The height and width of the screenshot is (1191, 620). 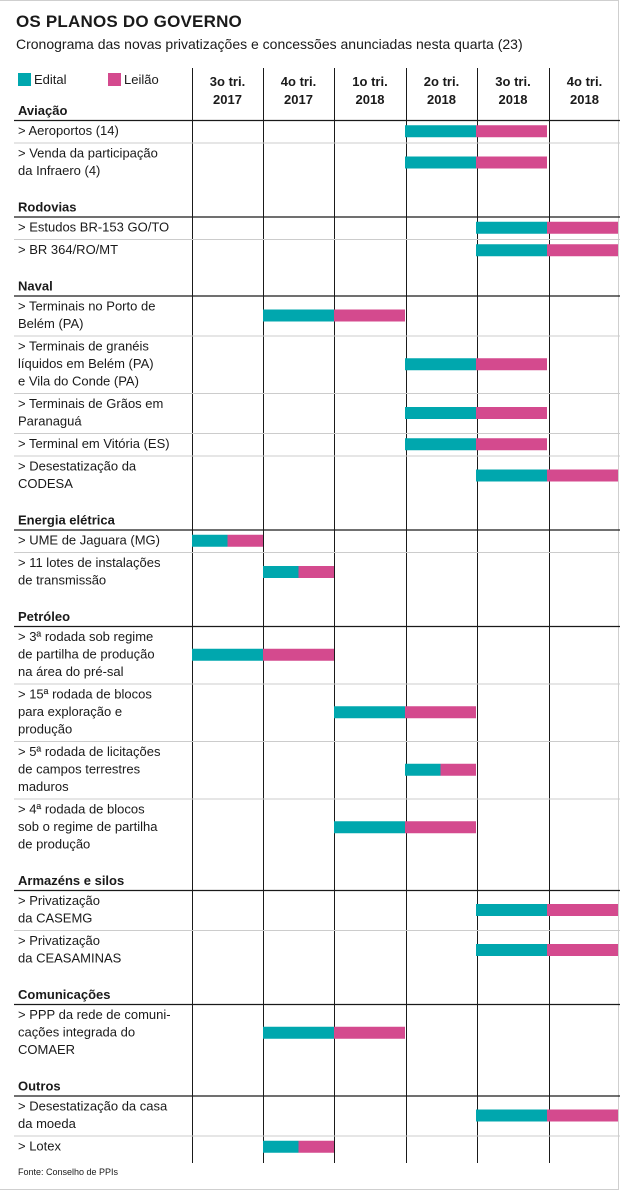 I want to click on row-label: maduros, so click(x=43, y=786).